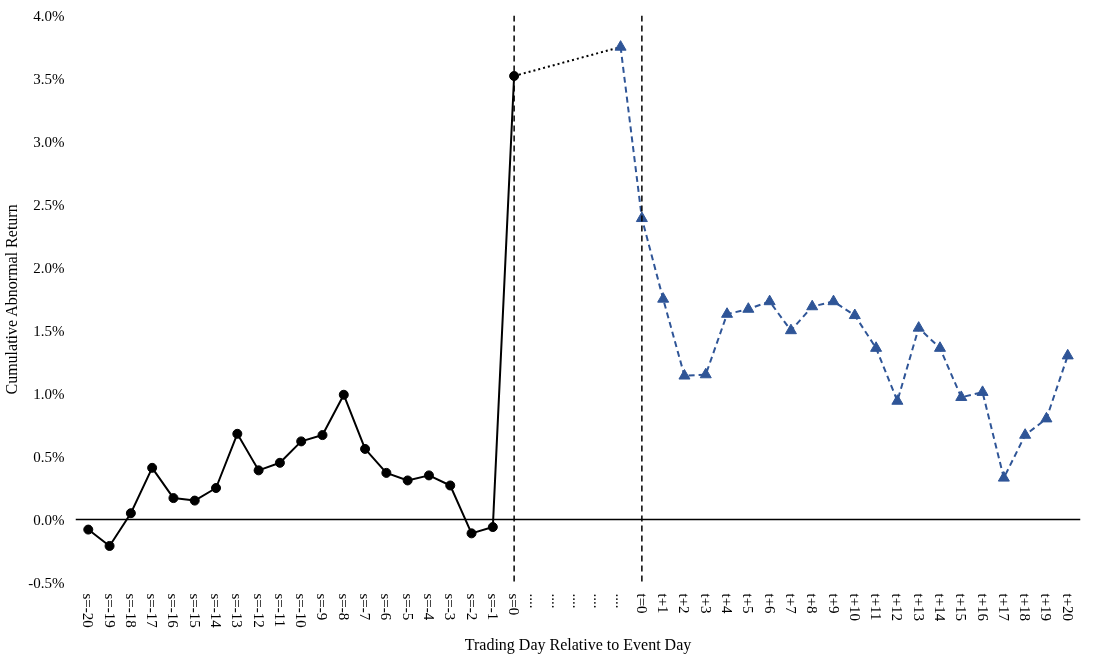  Describe the element at coordinates (49, 330) in the screenshot. I see `y-tick-label: 1.5%` at that location.